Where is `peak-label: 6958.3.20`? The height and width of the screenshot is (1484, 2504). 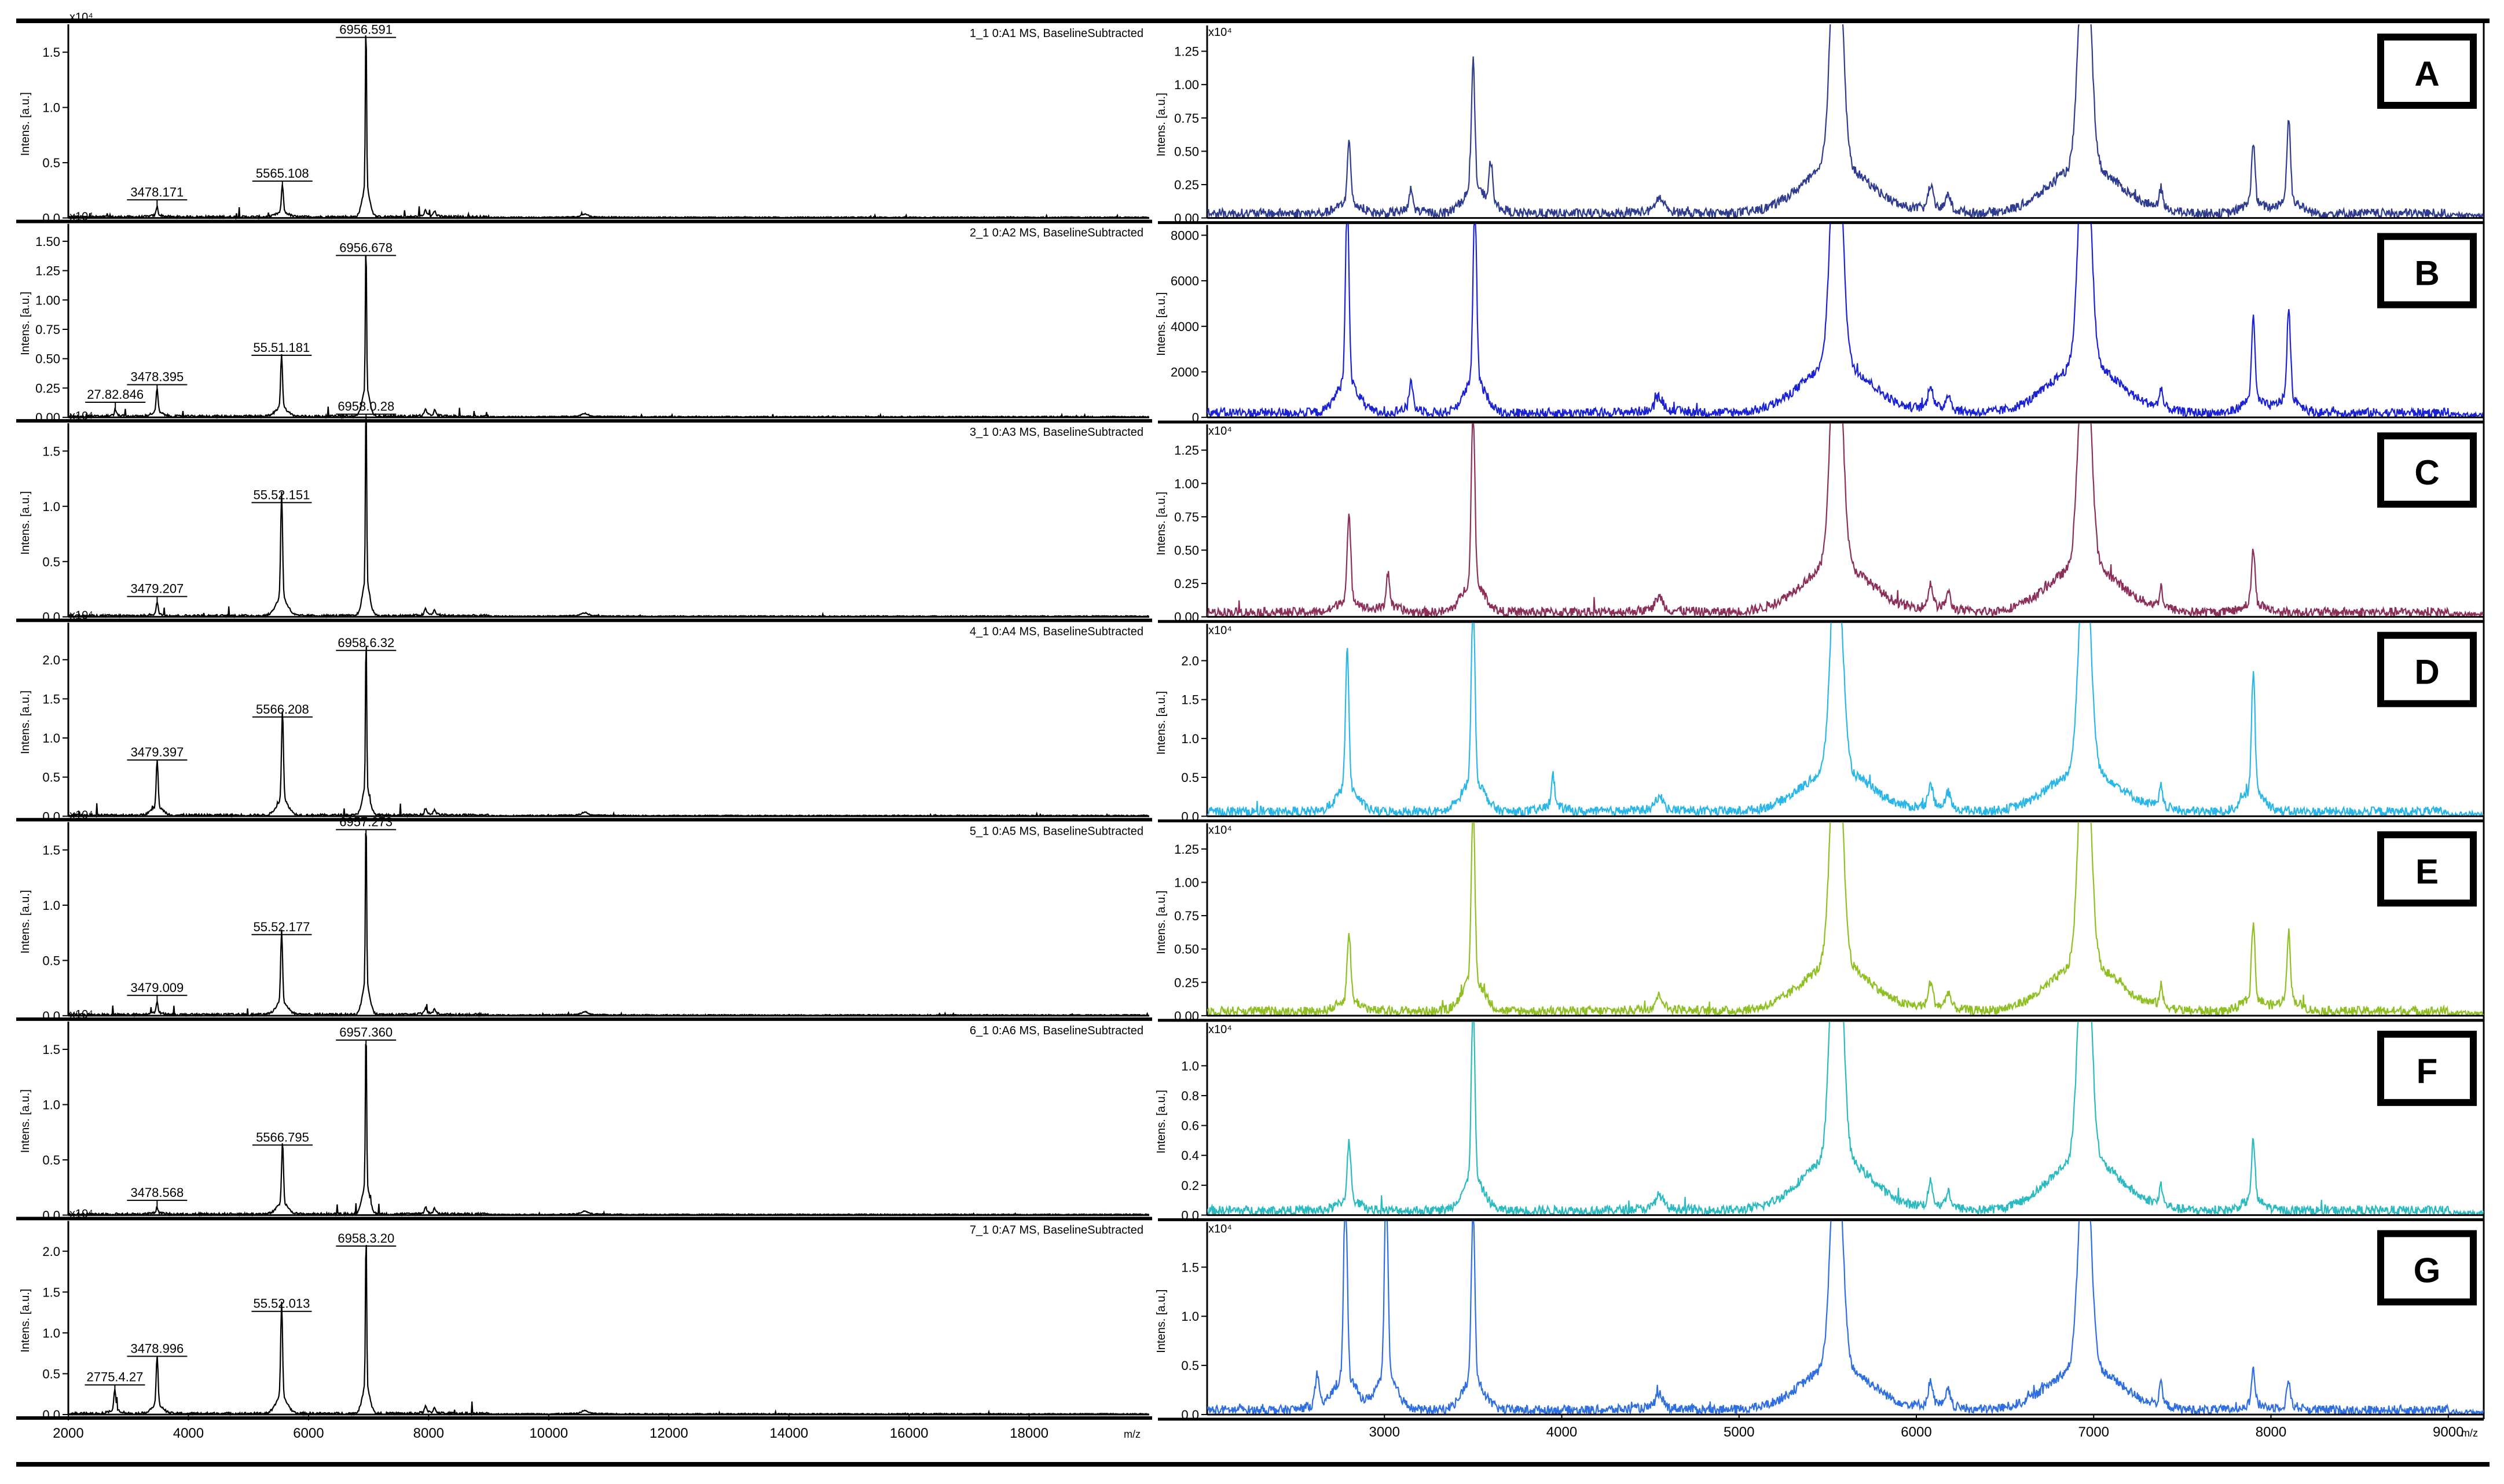
peak-label: 6958.3.20 is located at coordinates (367, 1242).